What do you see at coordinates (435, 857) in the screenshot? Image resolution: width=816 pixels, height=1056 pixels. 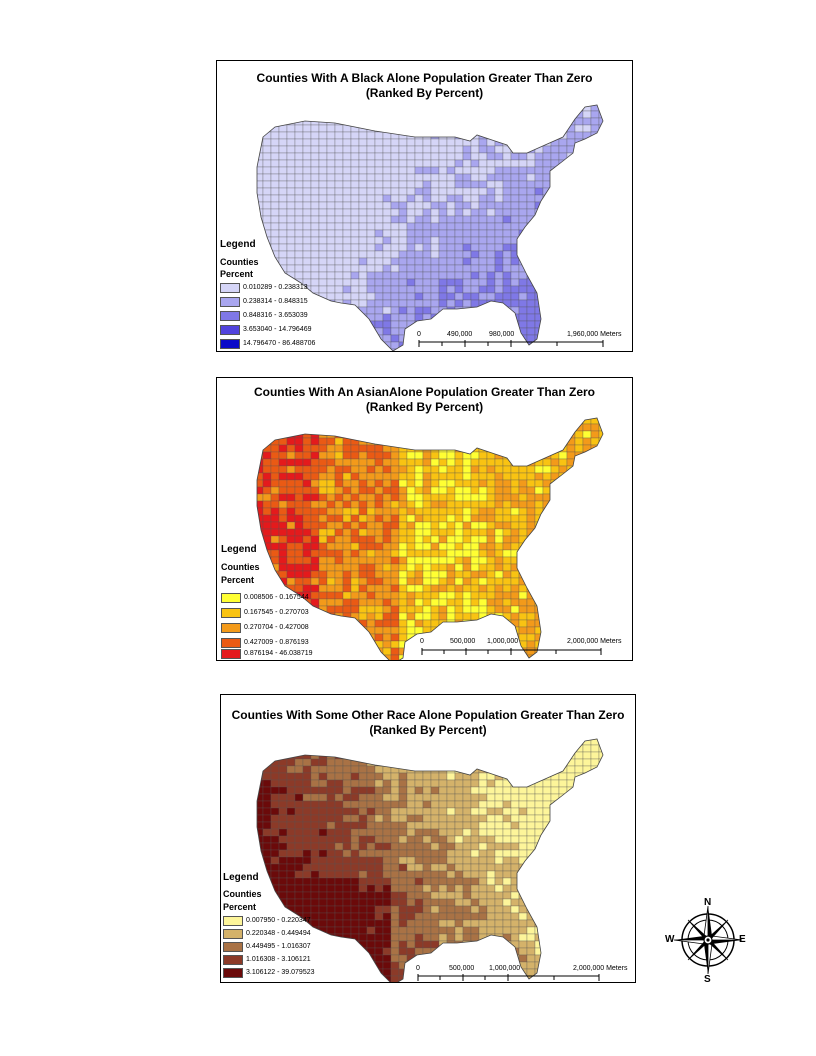 I see `choropleth-map-other-race` at bounding box center [435, 857].